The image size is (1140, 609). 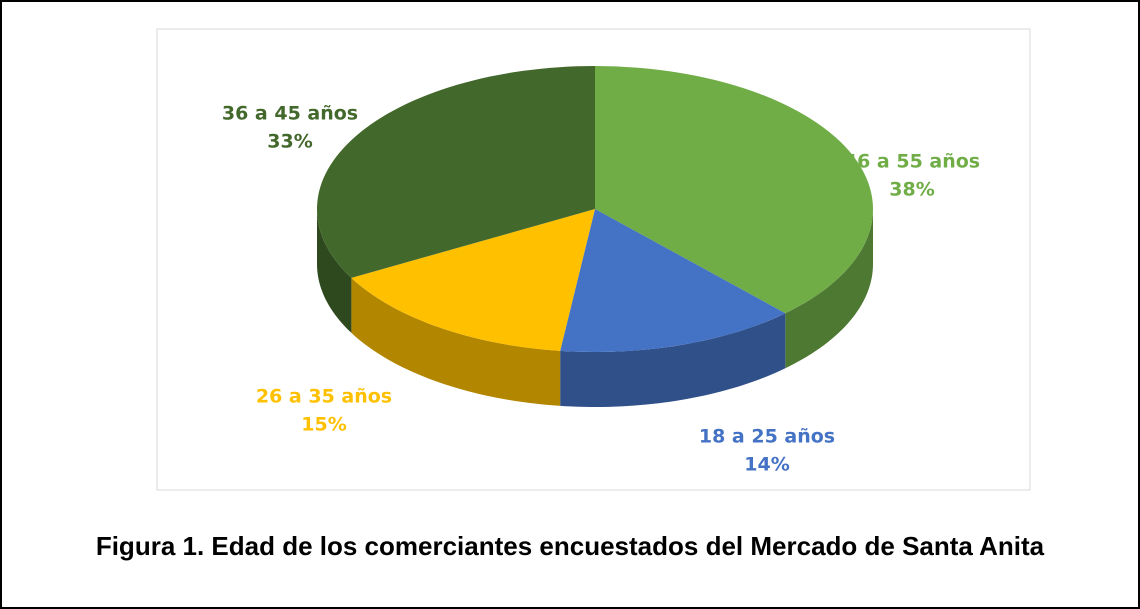 What do you see at coordinates (911, 190) in the screenshot?
I see `value-label: 38%` at bounding box center [911, 190].